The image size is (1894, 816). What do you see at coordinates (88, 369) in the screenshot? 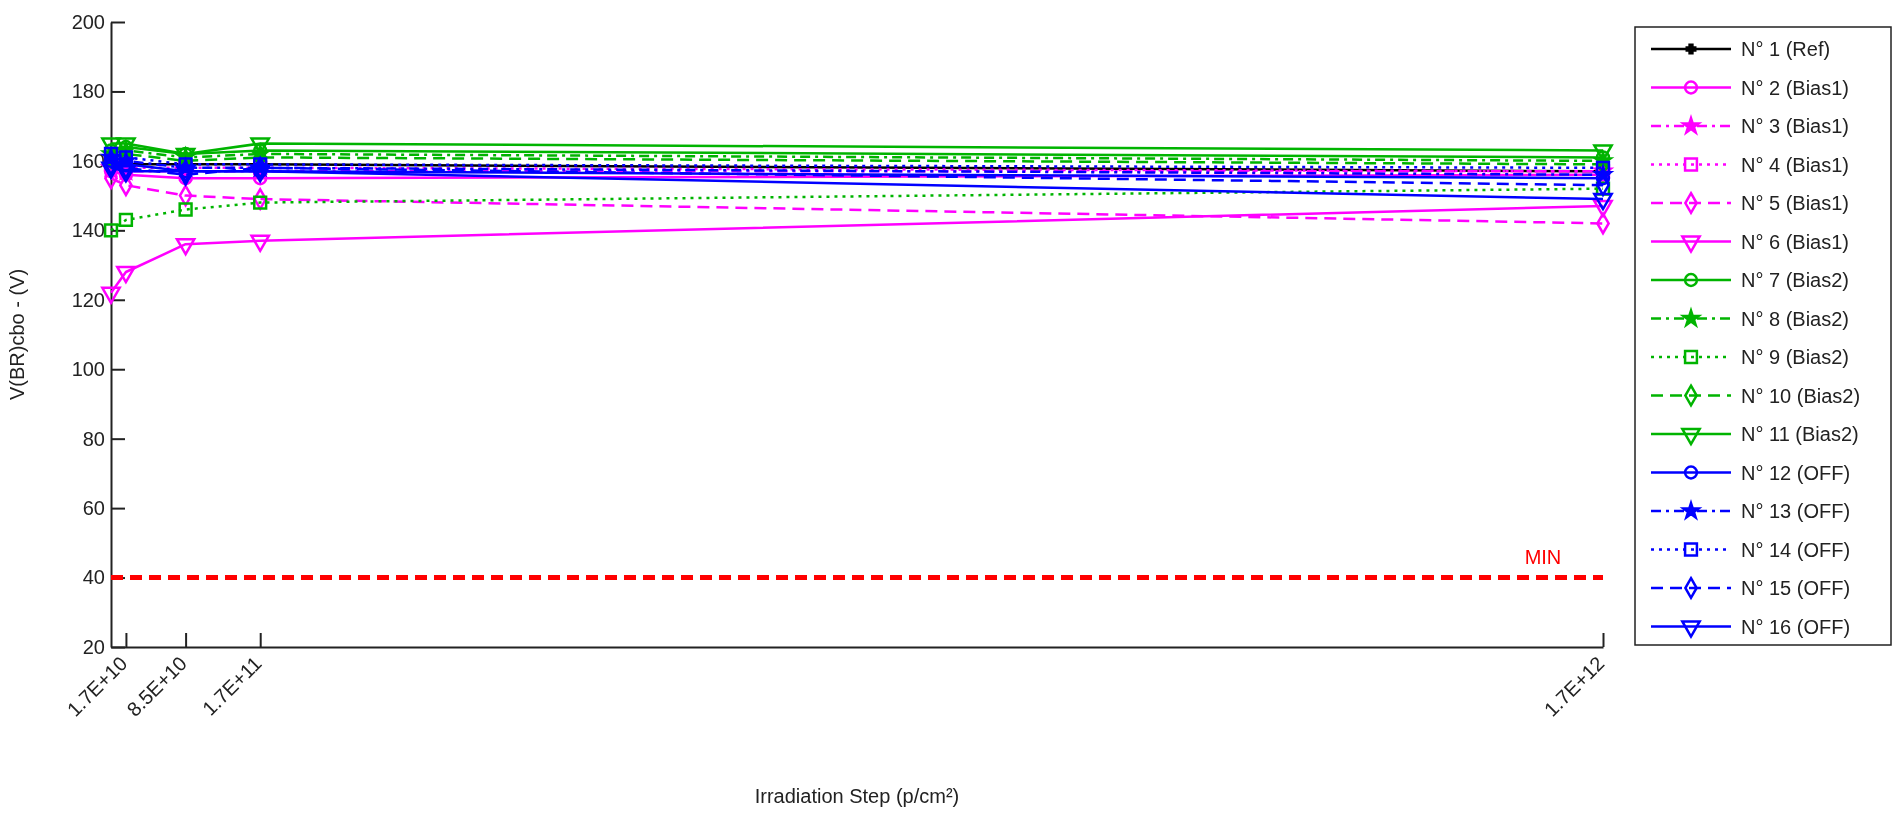
I see `y-tick-label: 100` at bounding box center [88, 369].